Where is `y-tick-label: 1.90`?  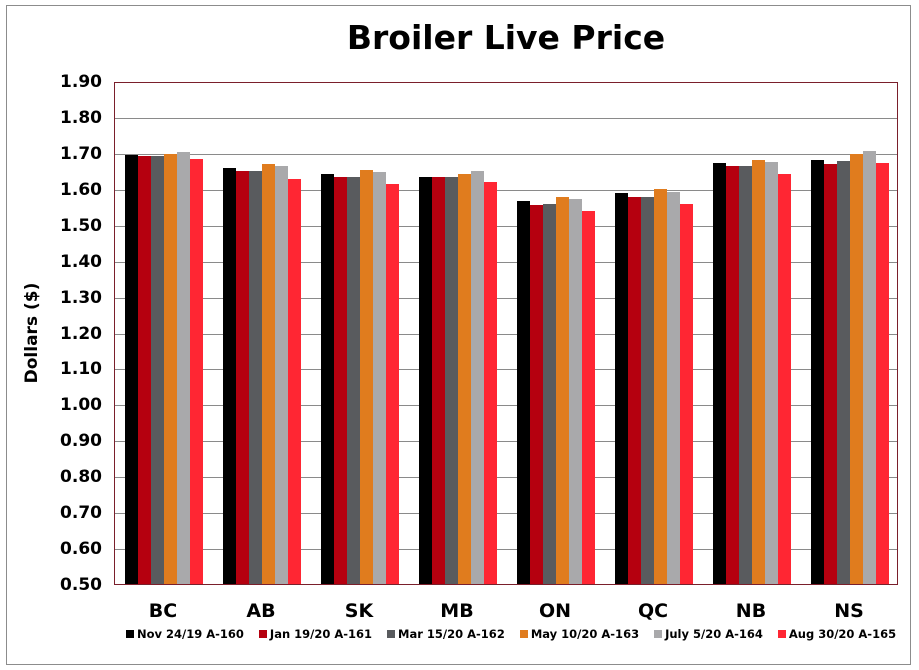 y-tick-label: 1.90 is located at coordinates (81, 82).